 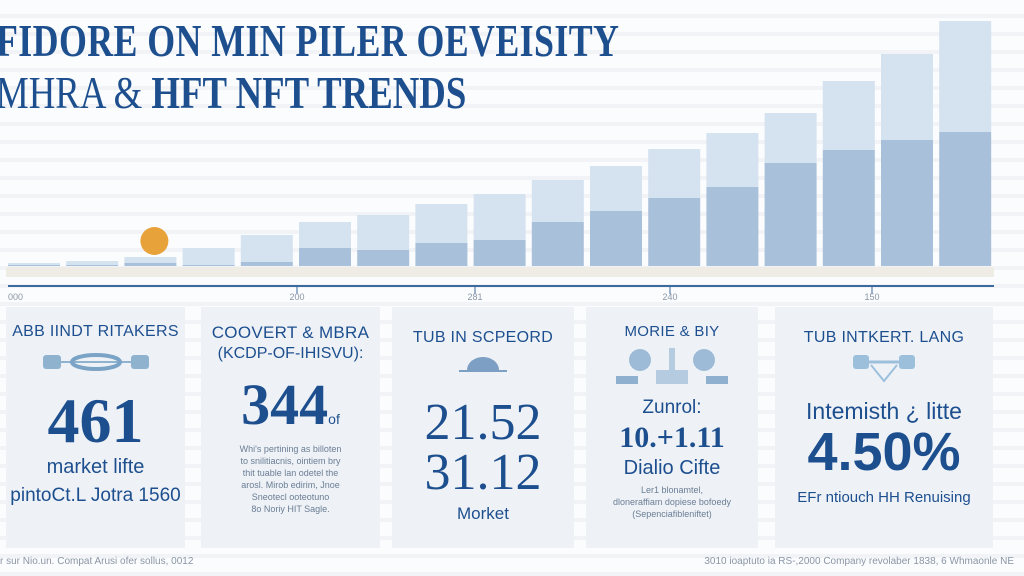 I want to click on x-tick-label: 000, so click(x=15, y=297).